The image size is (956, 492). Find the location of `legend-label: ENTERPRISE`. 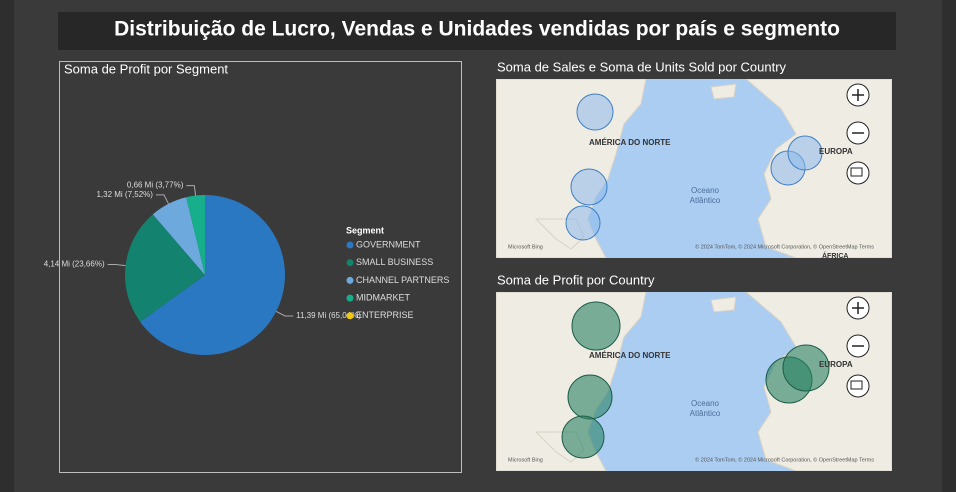

legend-label: ENTERPRISE is located at coordinates (385, 315).